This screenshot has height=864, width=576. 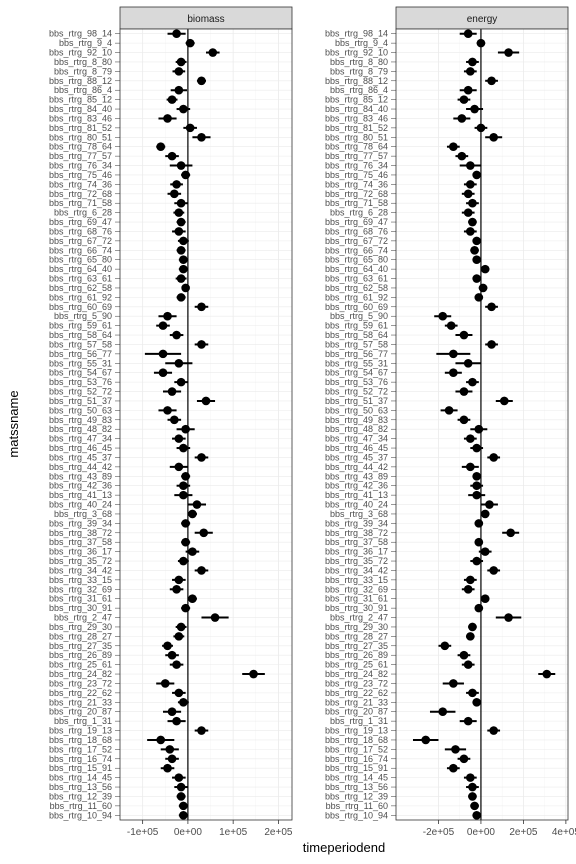 I want to click on y-tick-label-energy: bbs_rtrg_15_91, so click(x=356, y=768).